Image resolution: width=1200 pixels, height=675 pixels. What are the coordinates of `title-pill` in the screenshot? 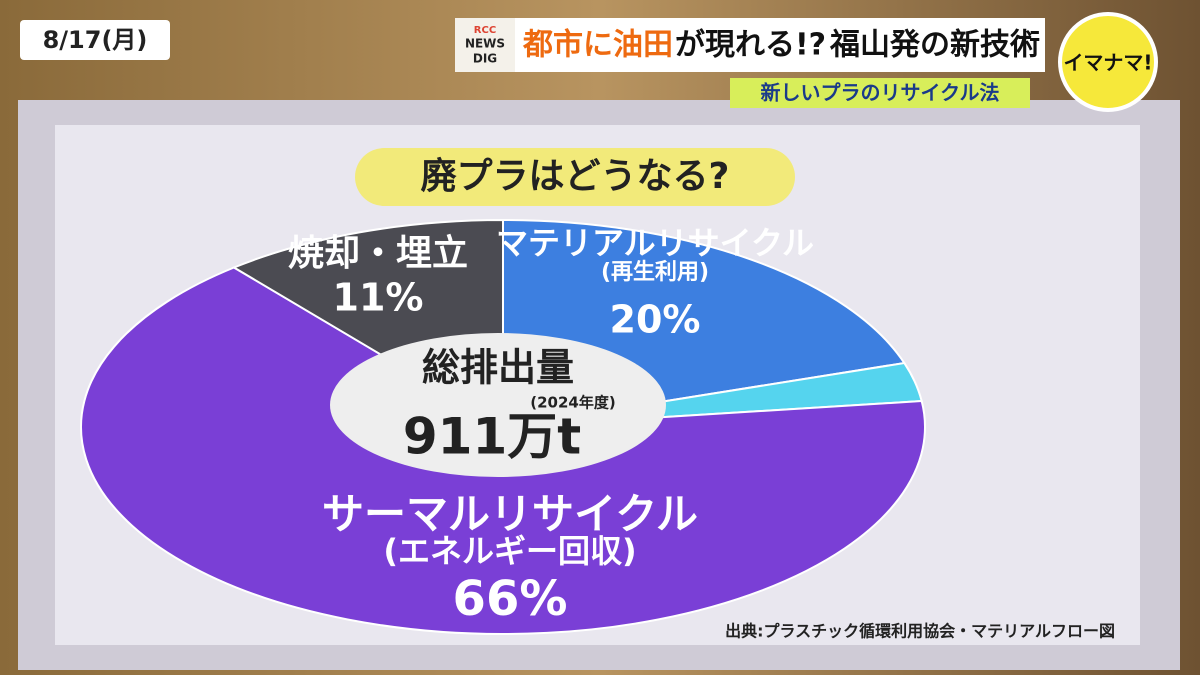 It's located at (575, 177).